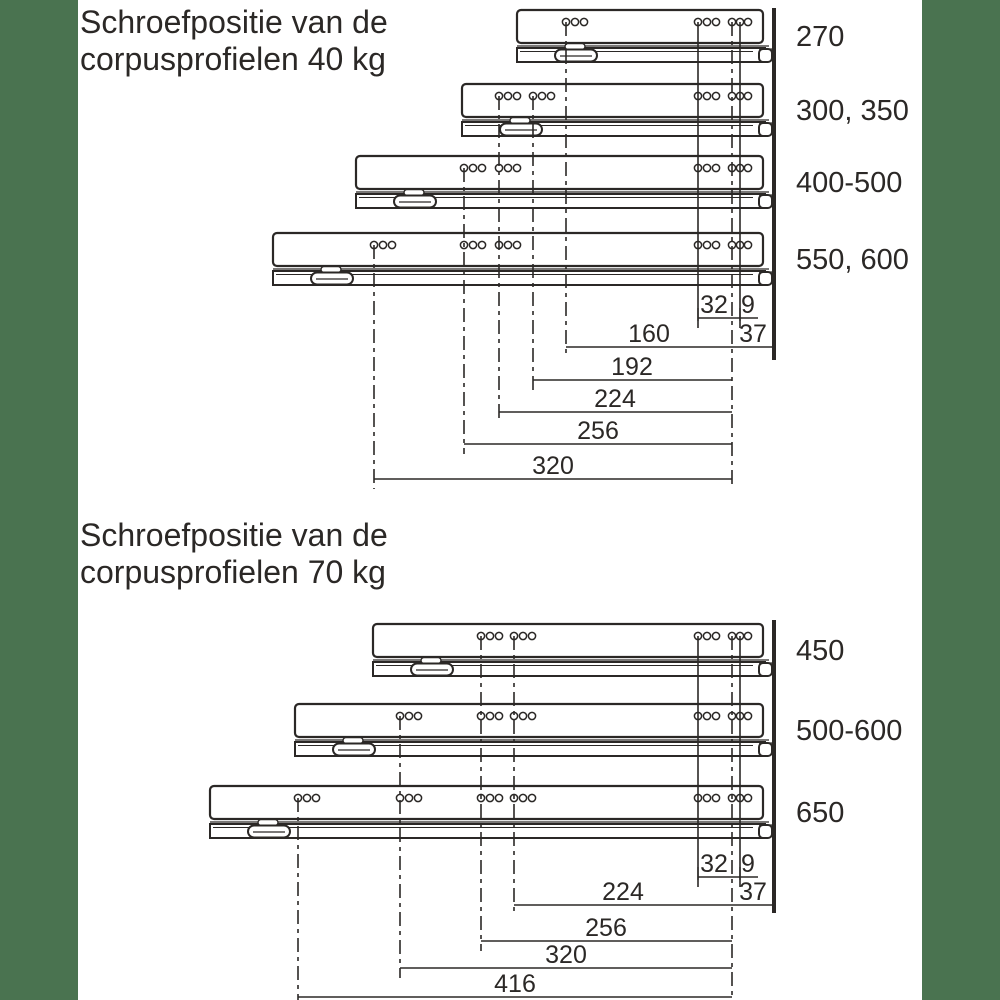  Describe the element at coordinates (961, 500) in the screenshot. I see `green-background-right` at that location.